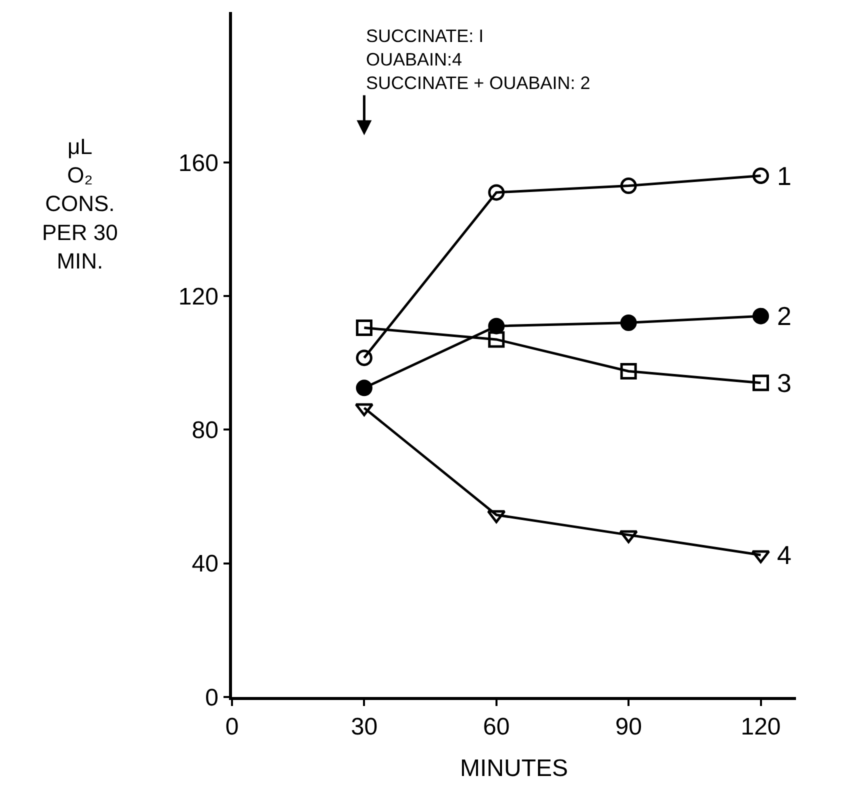 The width and height of the screenshot is (856, 799). Describe the element at coordinates (628, 727) in the screenshot. I see `x-tick-label: 90` at that location.